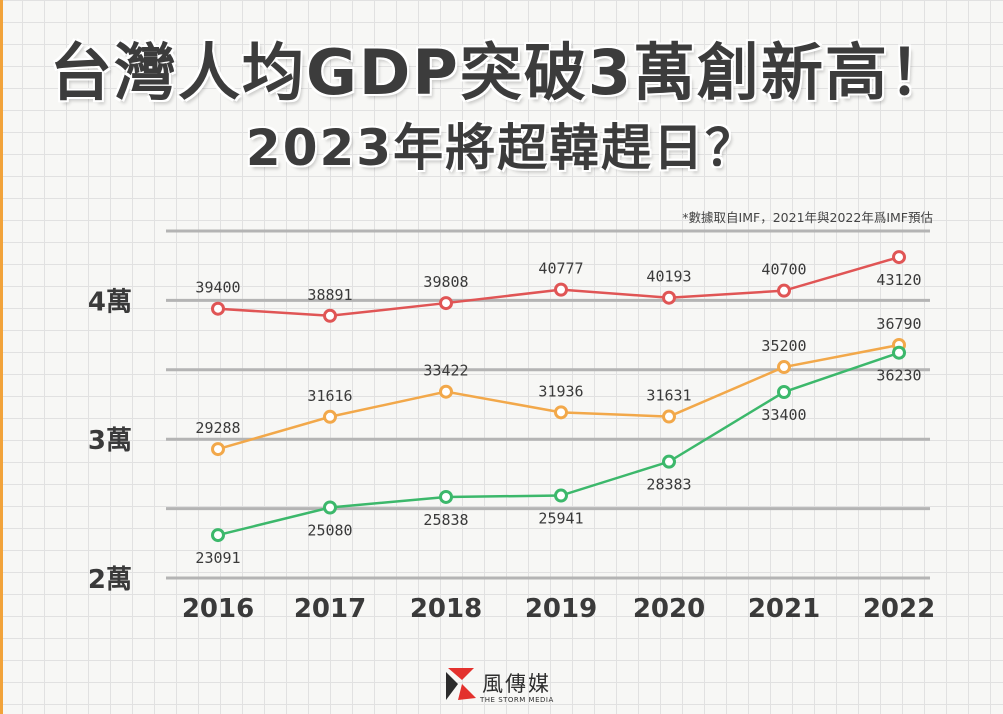  Describe the element at coordinates (329, 396) in the screenshot. I see `data-label: 31616` at that location.